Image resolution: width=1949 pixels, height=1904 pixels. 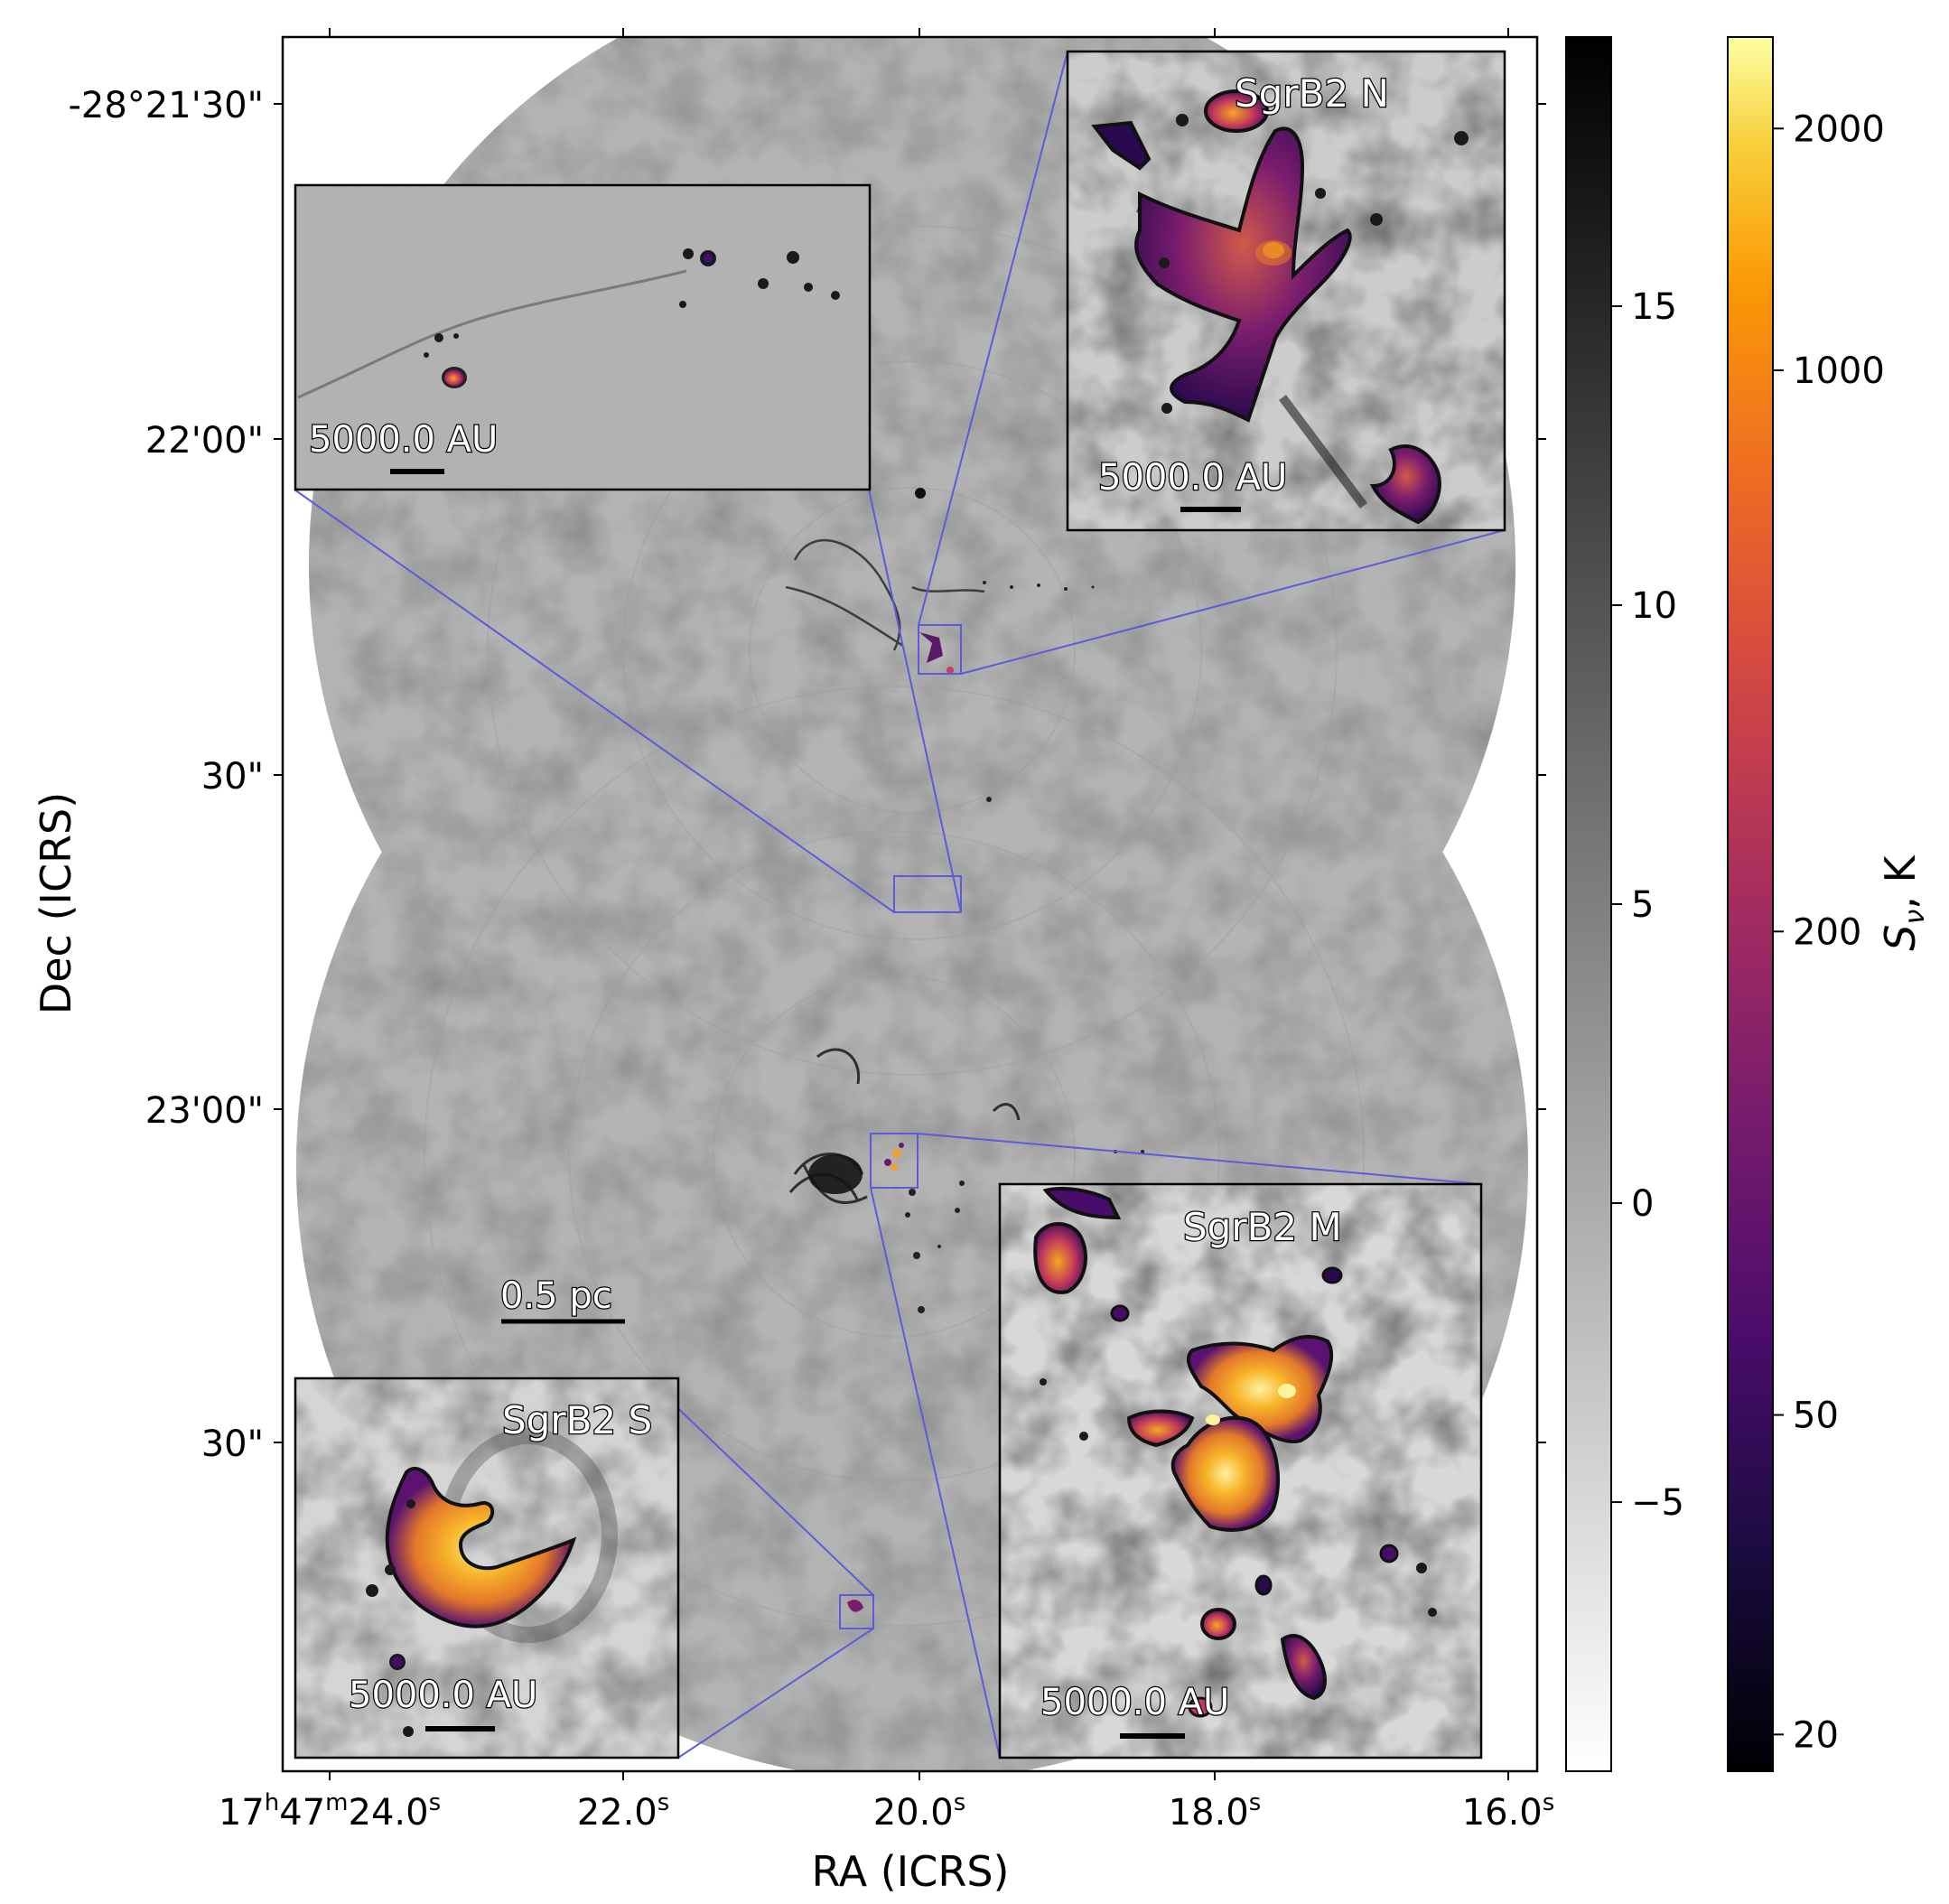 I want to click on inset-south: SgrB2 S 5000.0 AU, so click(x=487, y=1568).